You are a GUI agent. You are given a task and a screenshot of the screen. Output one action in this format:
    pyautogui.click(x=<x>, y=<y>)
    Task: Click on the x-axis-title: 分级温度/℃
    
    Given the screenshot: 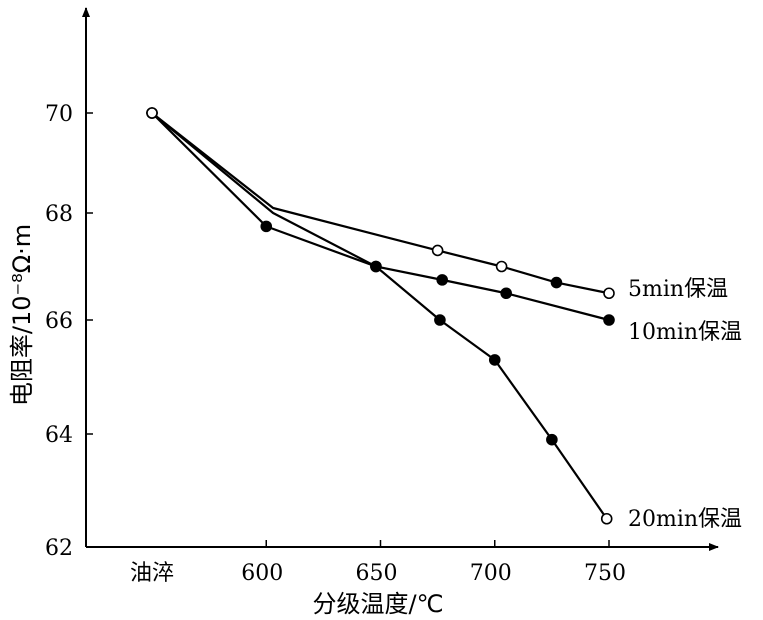 What is the action you would take?
    pyautogui.click(x=377, y=604)
    